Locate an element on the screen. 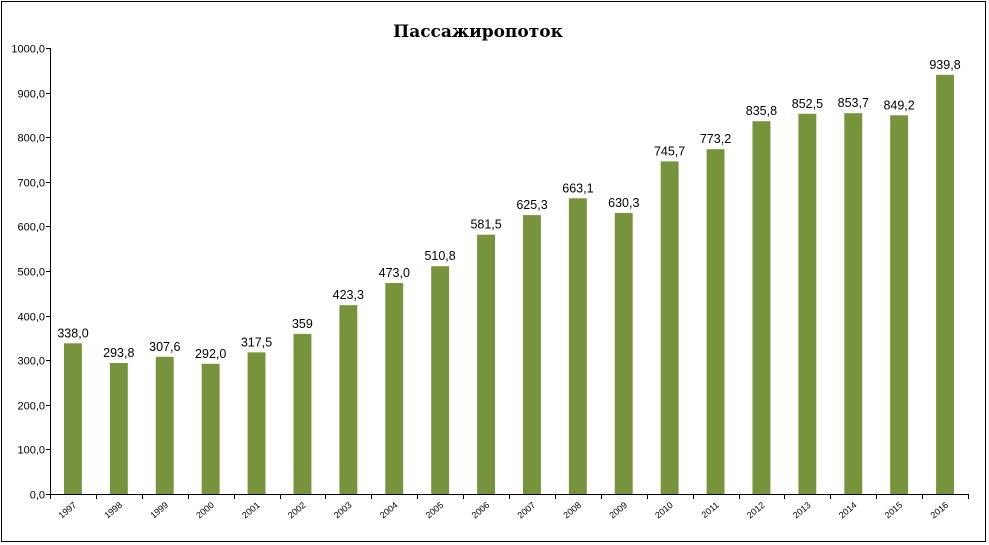  y-tick-label: 100,0 is located at coordinates (31, 451).